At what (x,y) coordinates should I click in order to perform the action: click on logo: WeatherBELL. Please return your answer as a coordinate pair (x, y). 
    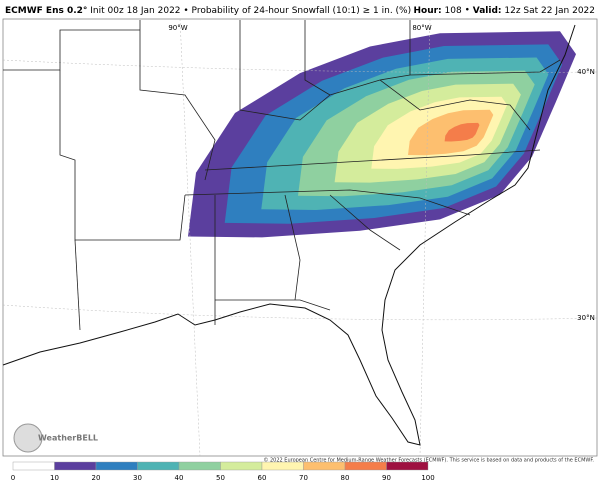
    Looking at the image, I should click on (68, 438).